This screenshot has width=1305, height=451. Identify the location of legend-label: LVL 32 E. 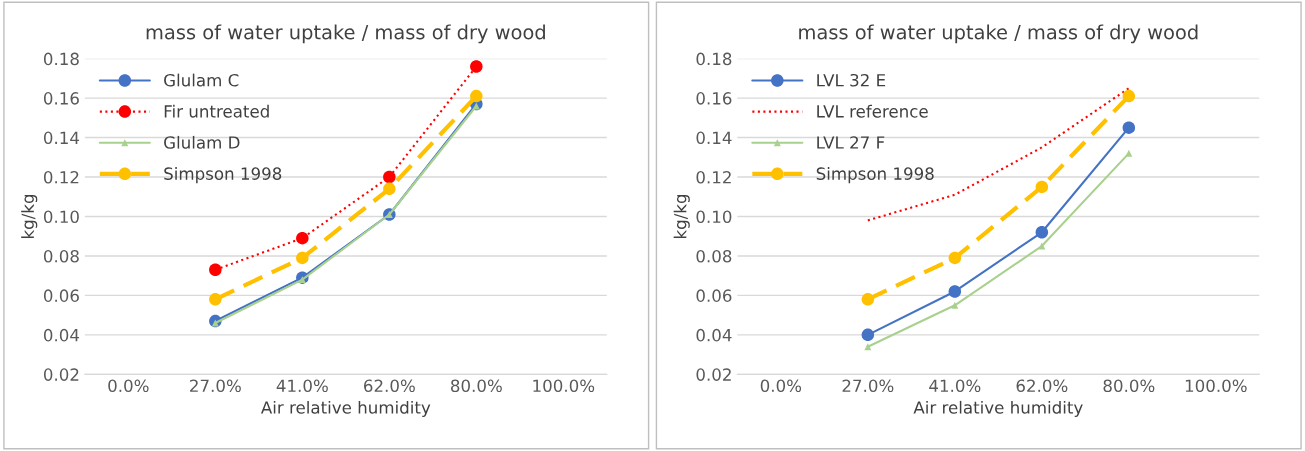
(851, 80).